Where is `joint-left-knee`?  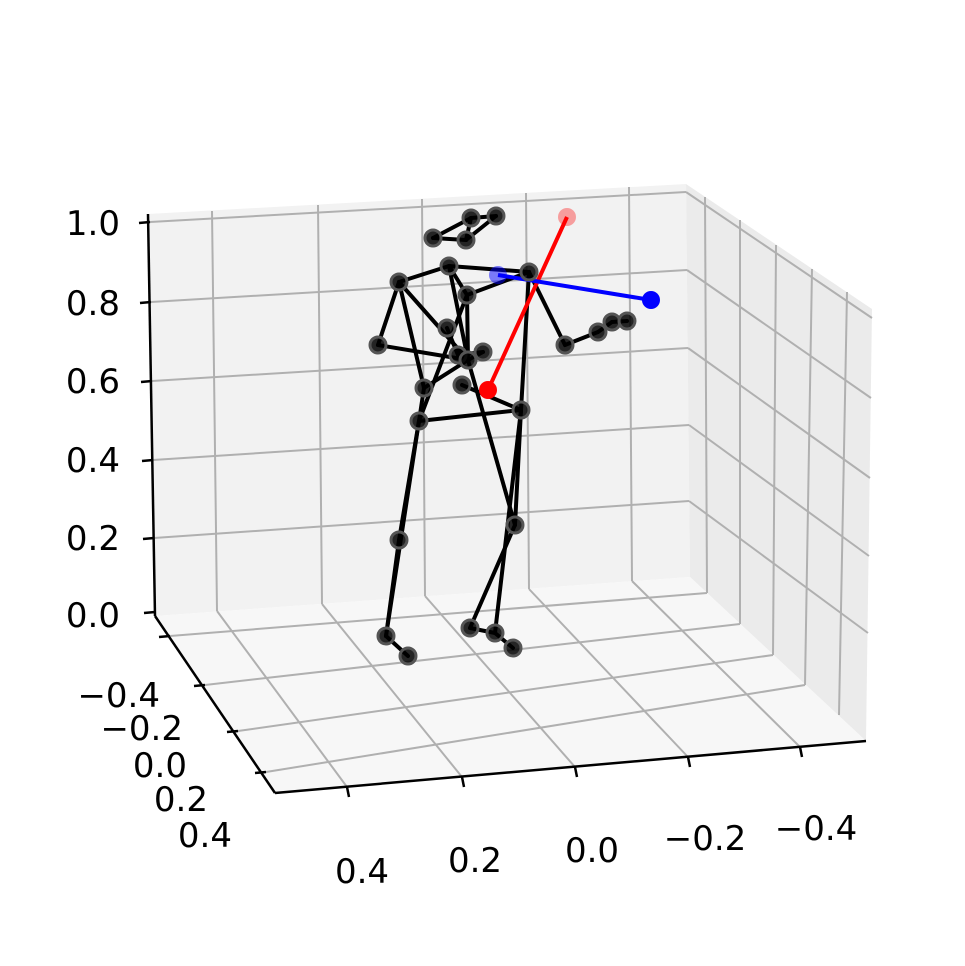
joint-left-knee is located at coordinates (515, 525).